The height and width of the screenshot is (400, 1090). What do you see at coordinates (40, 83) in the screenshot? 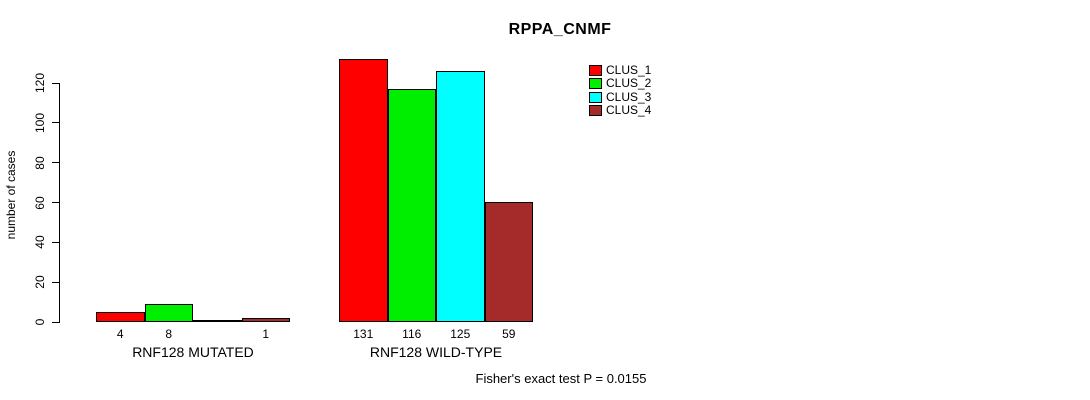
I see `y-tick-label: 120` at bounding box center [40, 83].